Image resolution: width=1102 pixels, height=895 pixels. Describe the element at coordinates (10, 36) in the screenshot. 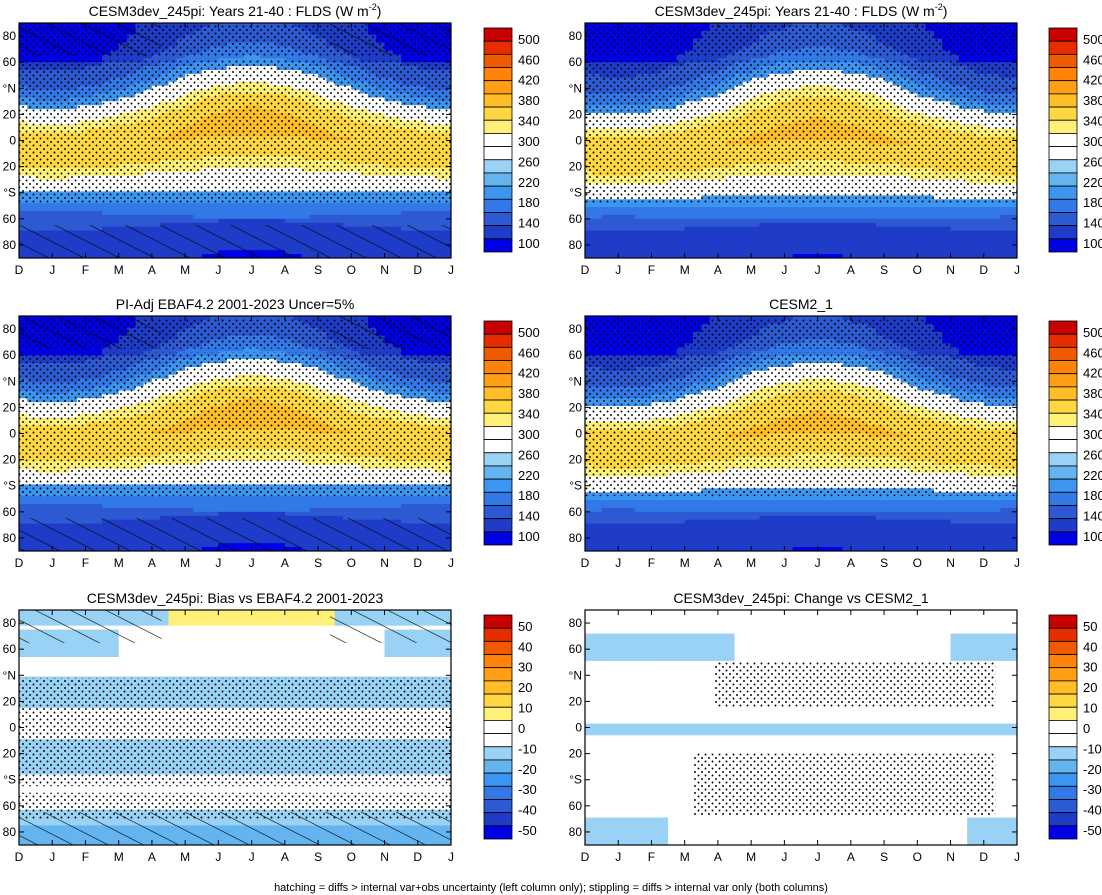

I see `y-tick-label: 80` at that location.